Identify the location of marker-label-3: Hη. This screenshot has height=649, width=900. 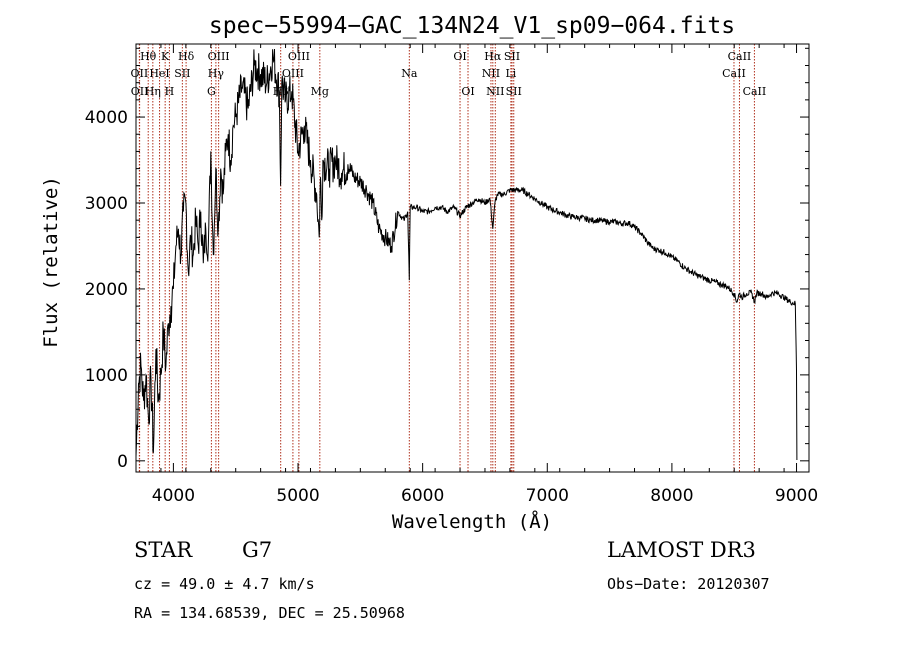
(153, 91).